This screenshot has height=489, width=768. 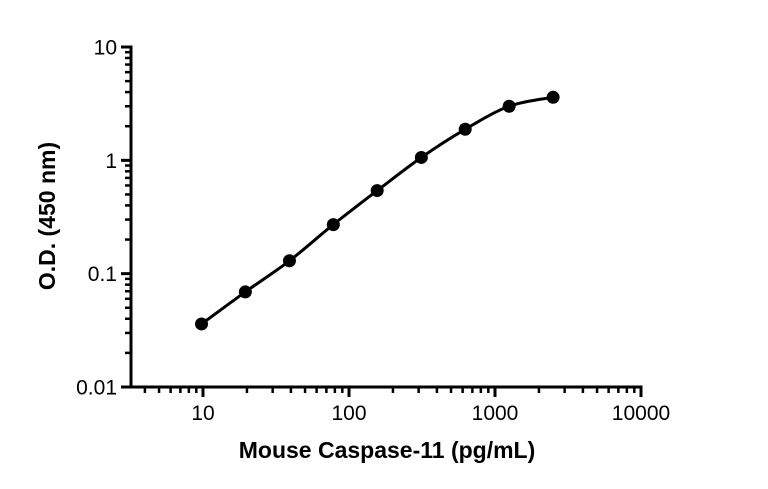 What do you see at coordinates (47, 216) in the screenshot?
I see `y-axis-title: O.D. (450 nm)` at bounding box center [47, 216].